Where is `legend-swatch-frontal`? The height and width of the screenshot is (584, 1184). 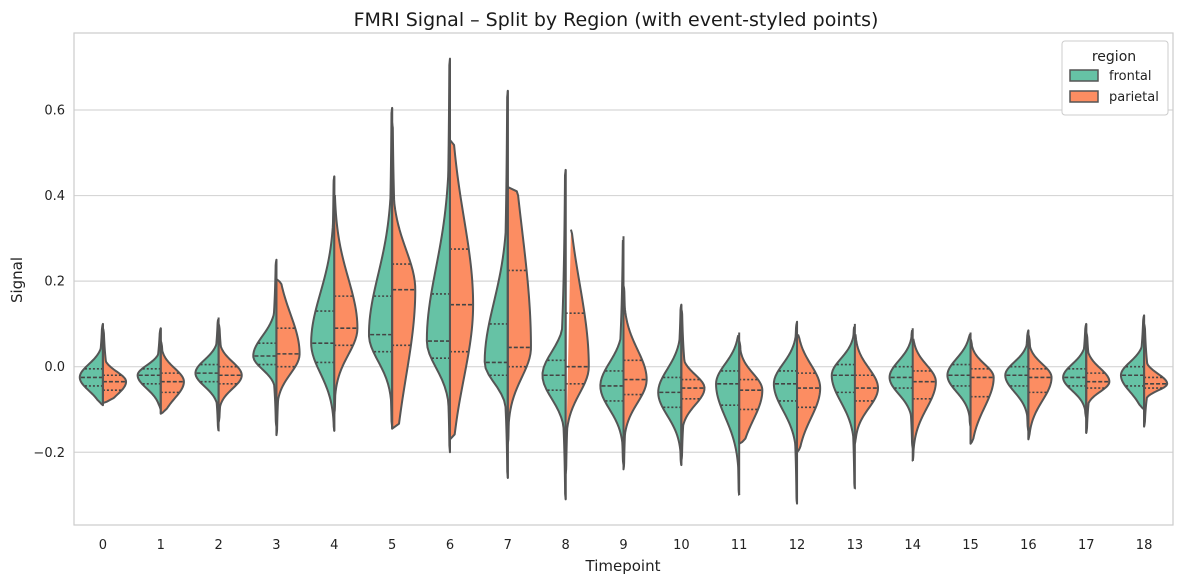
legend-swatch-frontal is located at coordinates (1084, 75).